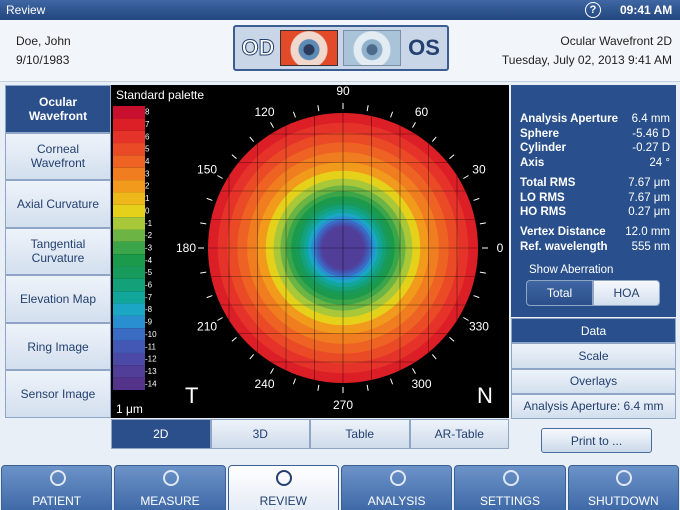 This screenshot has width=680, height=510. What do you see at coordinates (424, 47) in the screenshot?
I see `os-label: OS` at bounding box center [424, 47].